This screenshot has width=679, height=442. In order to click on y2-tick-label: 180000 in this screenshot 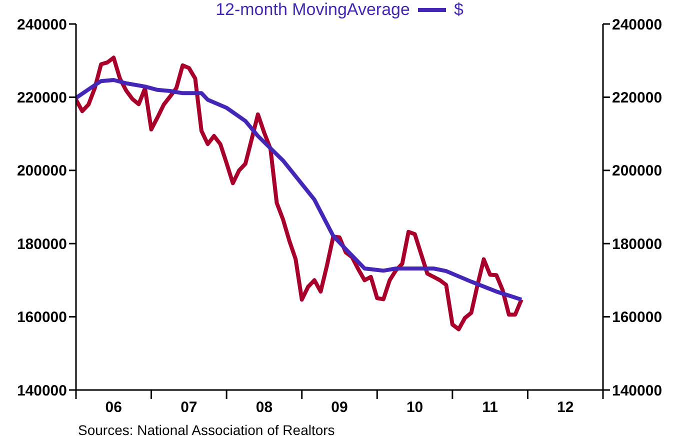, I will do `click(637, 244)`.